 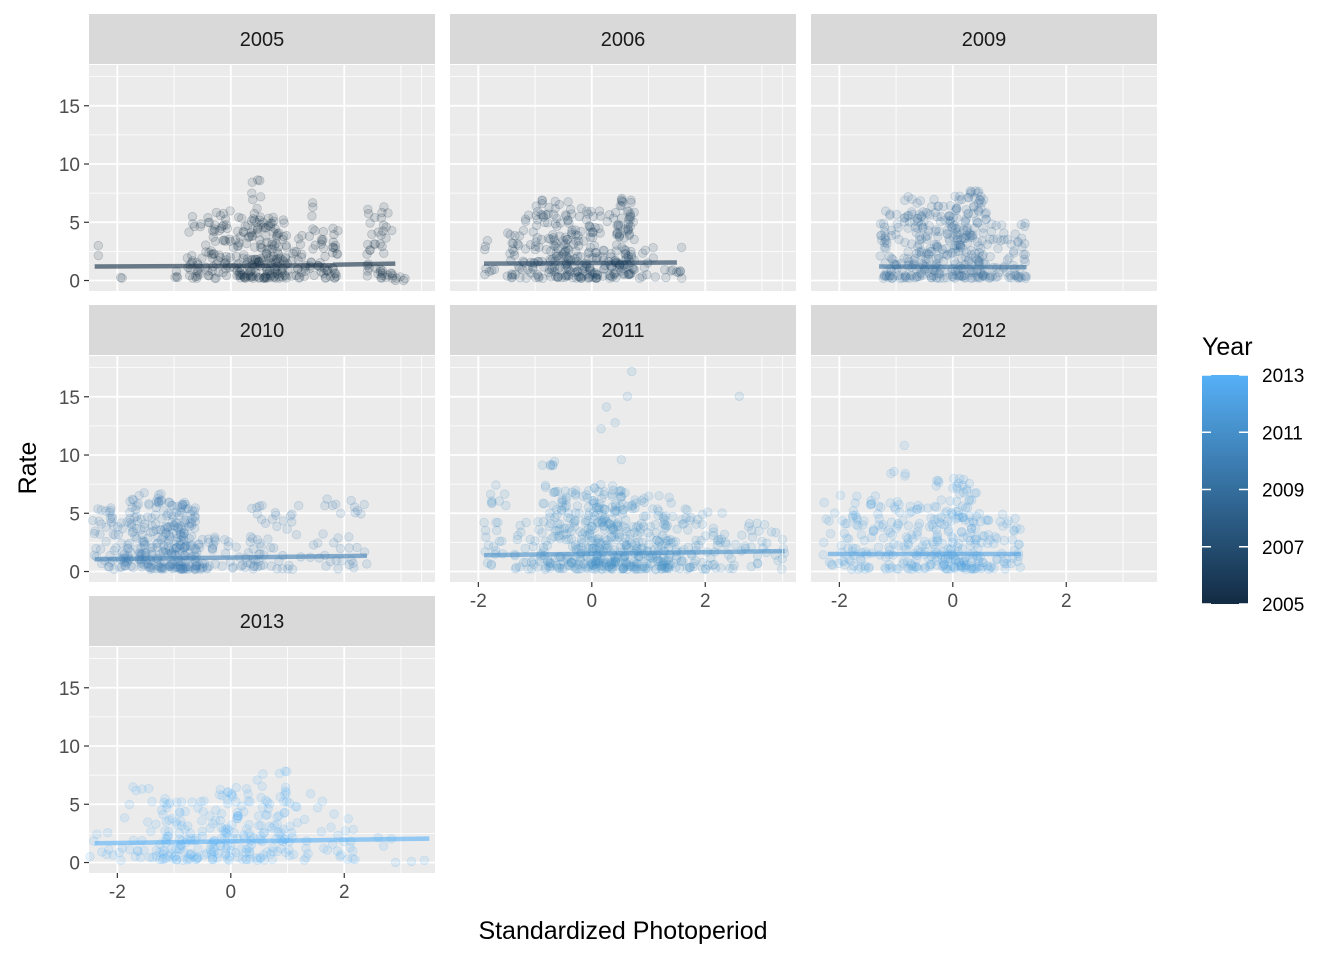 What do you see at coordinates (262, 331) in the screenshot?
I see `facet-strip-label: 2010` at bounding box center [262, 331].